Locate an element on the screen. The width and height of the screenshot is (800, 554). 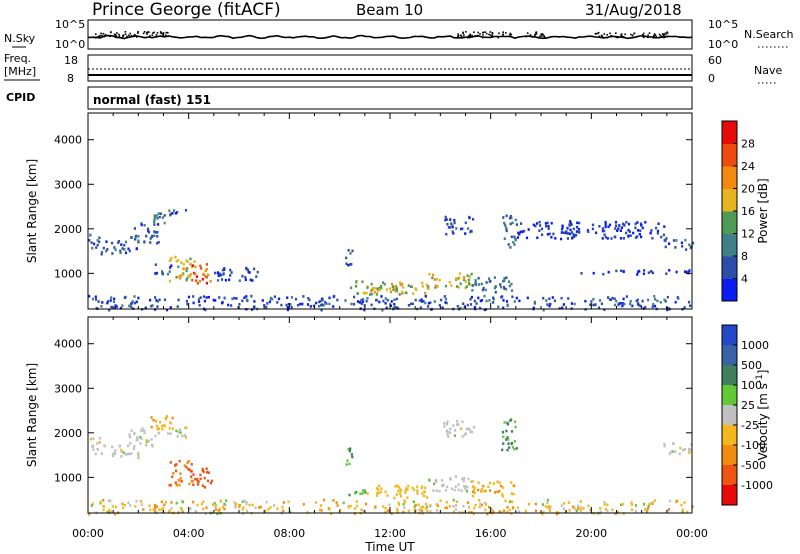
colorbar-swatch is located at coordinates (729, 290).